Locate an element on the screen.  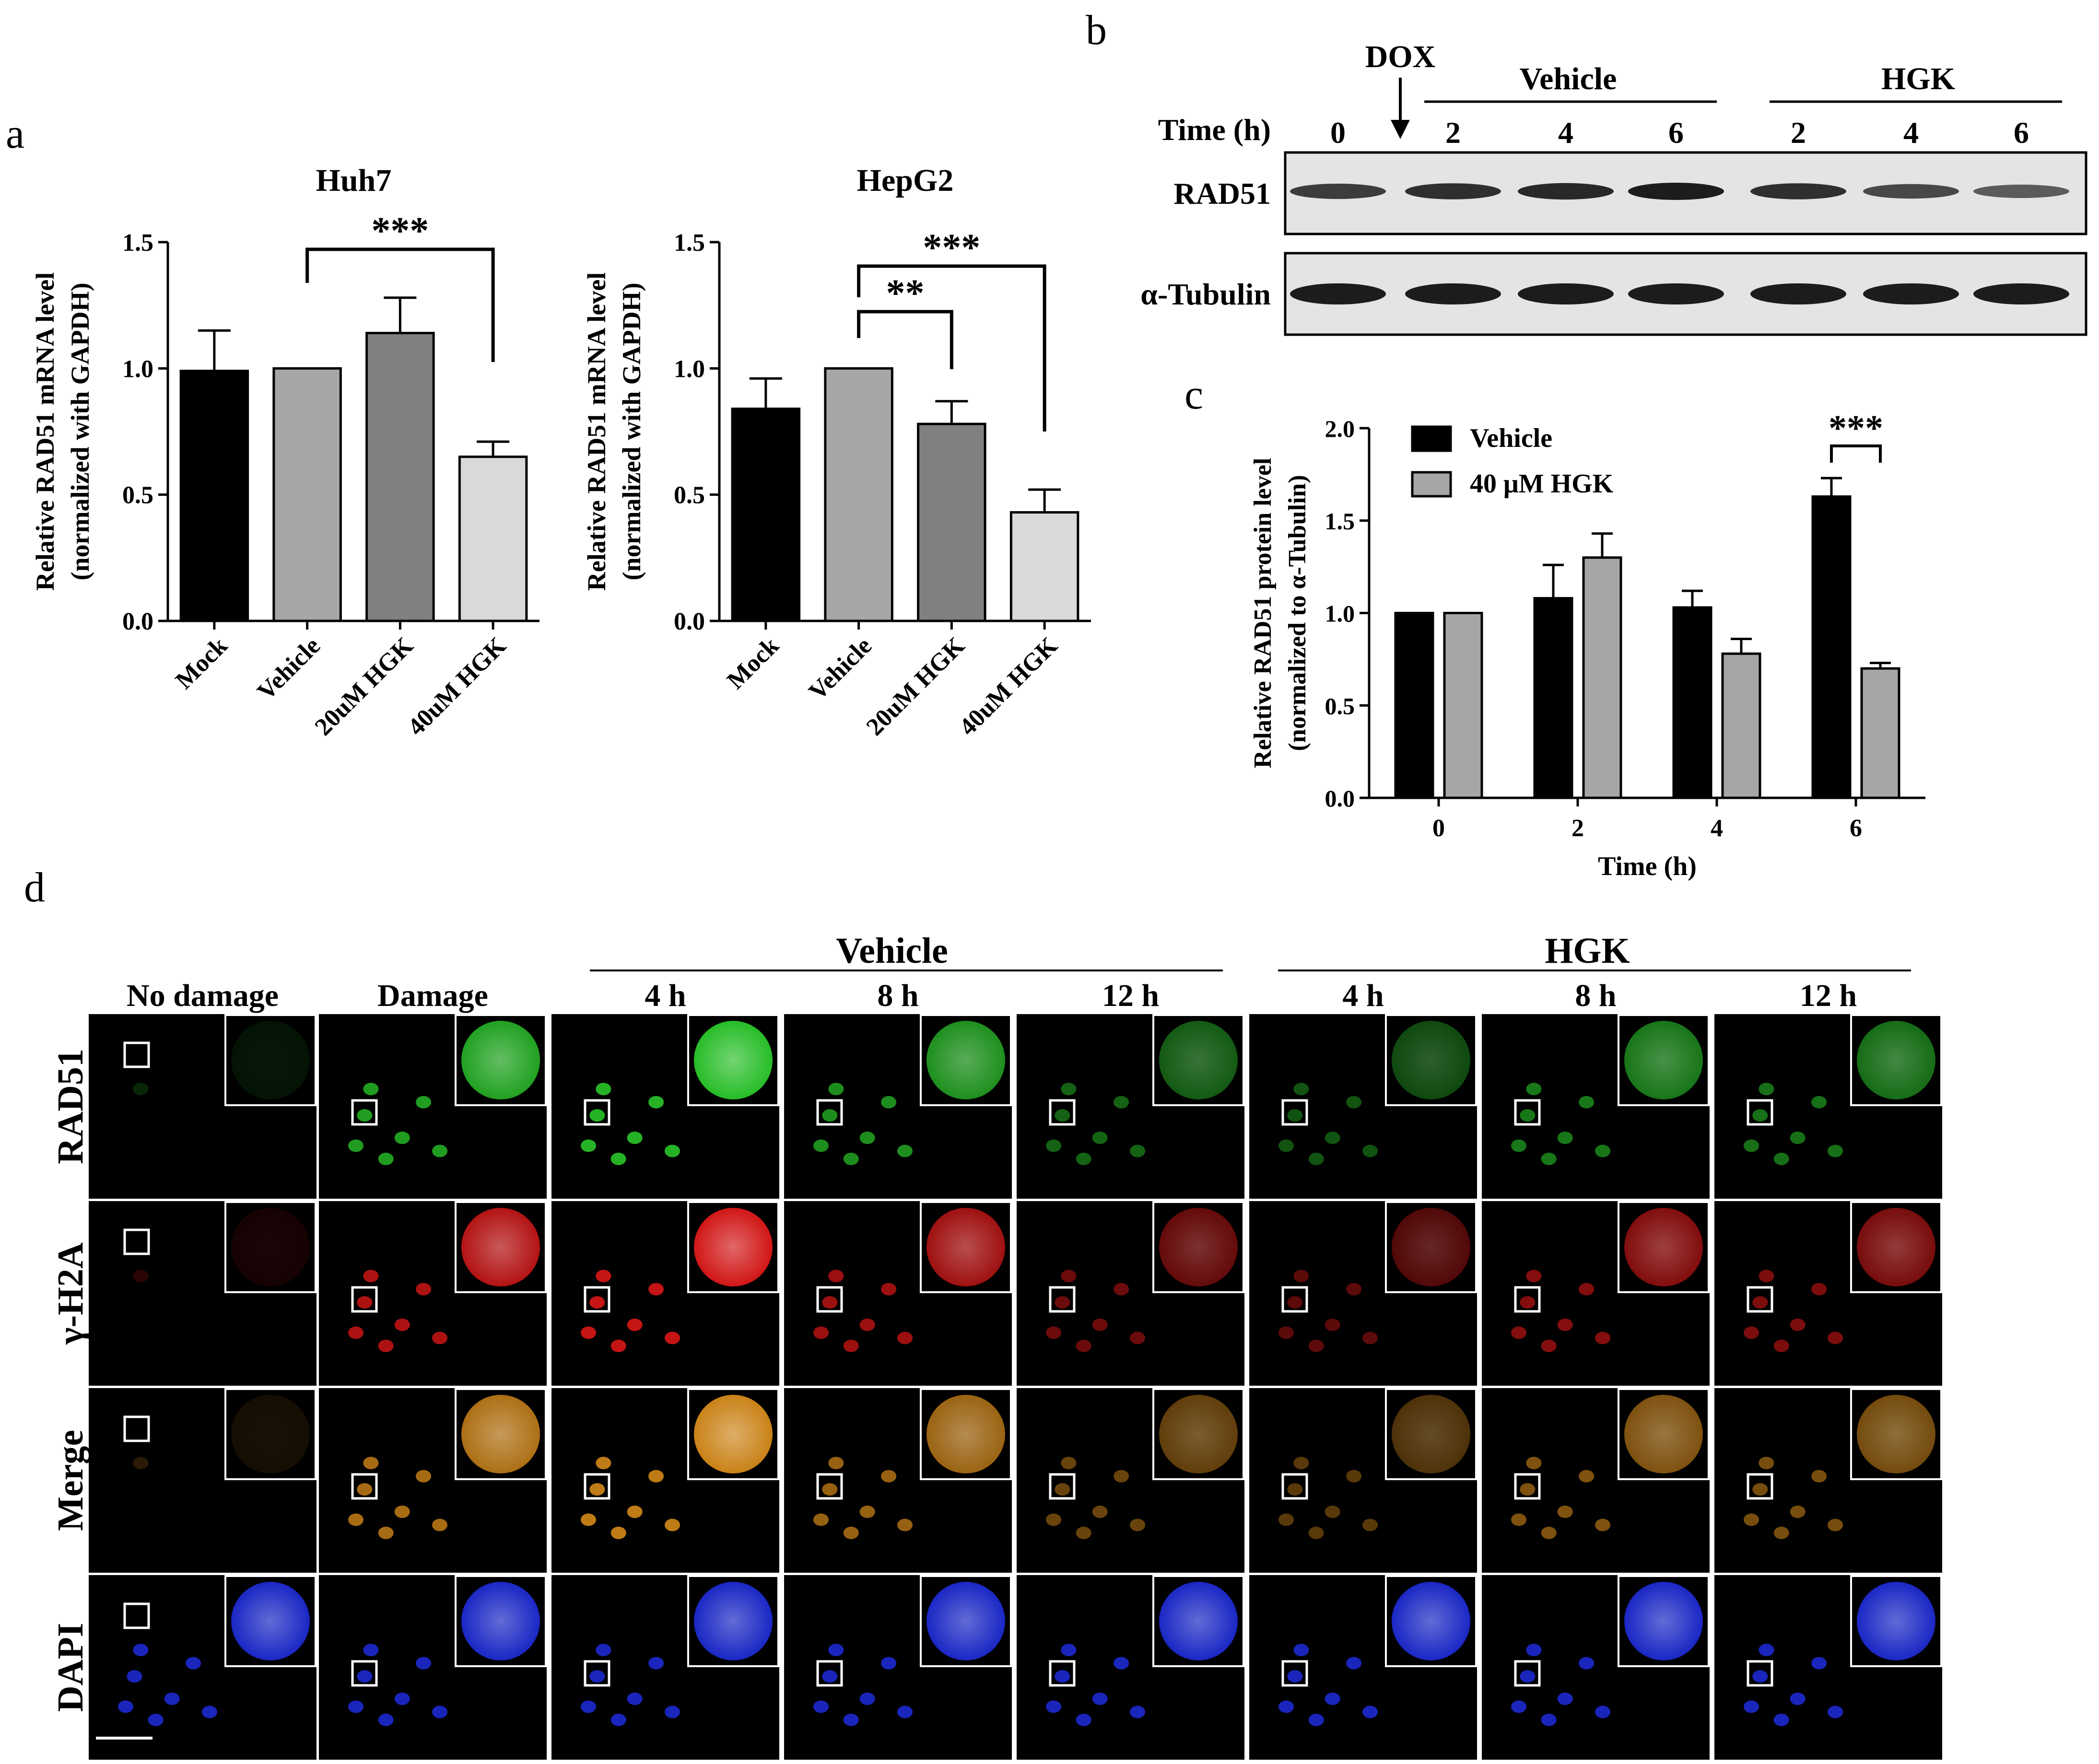
y-axis-label: Relative RAD51 protein level is located at coordinates (1263, 613).